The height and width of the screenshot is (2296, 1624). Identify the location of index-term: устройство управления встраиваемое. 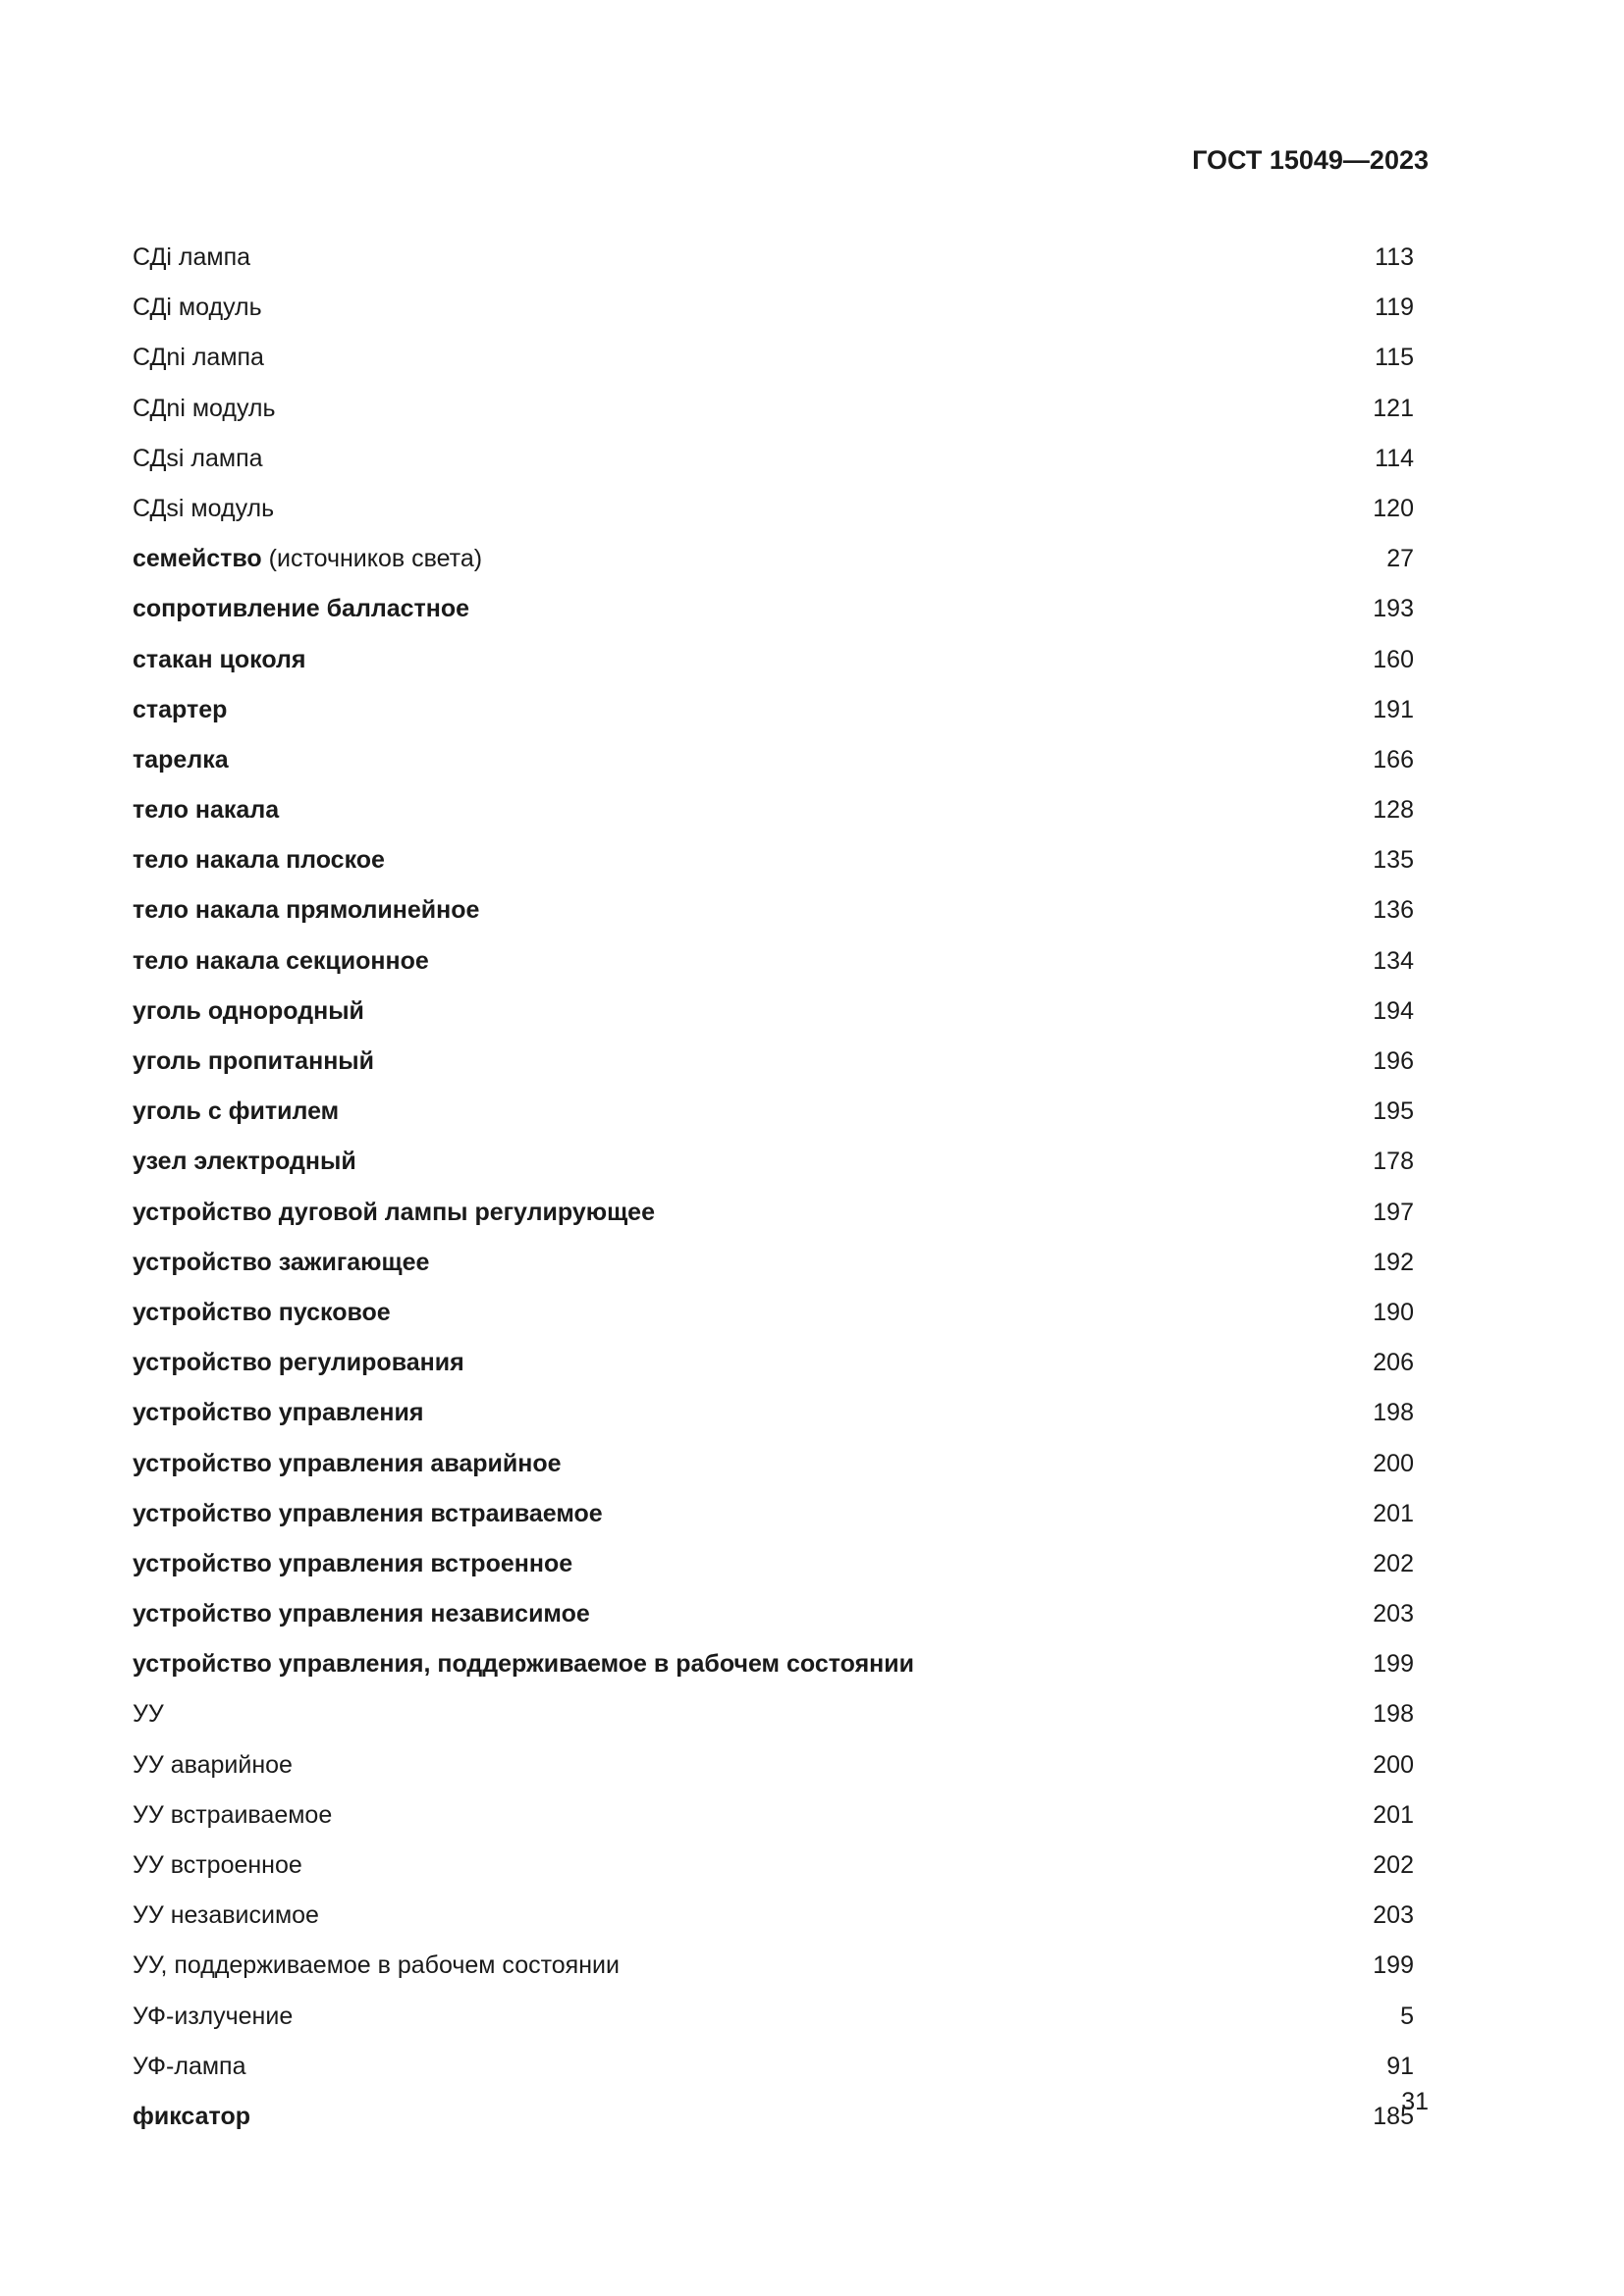
(368, 1514).